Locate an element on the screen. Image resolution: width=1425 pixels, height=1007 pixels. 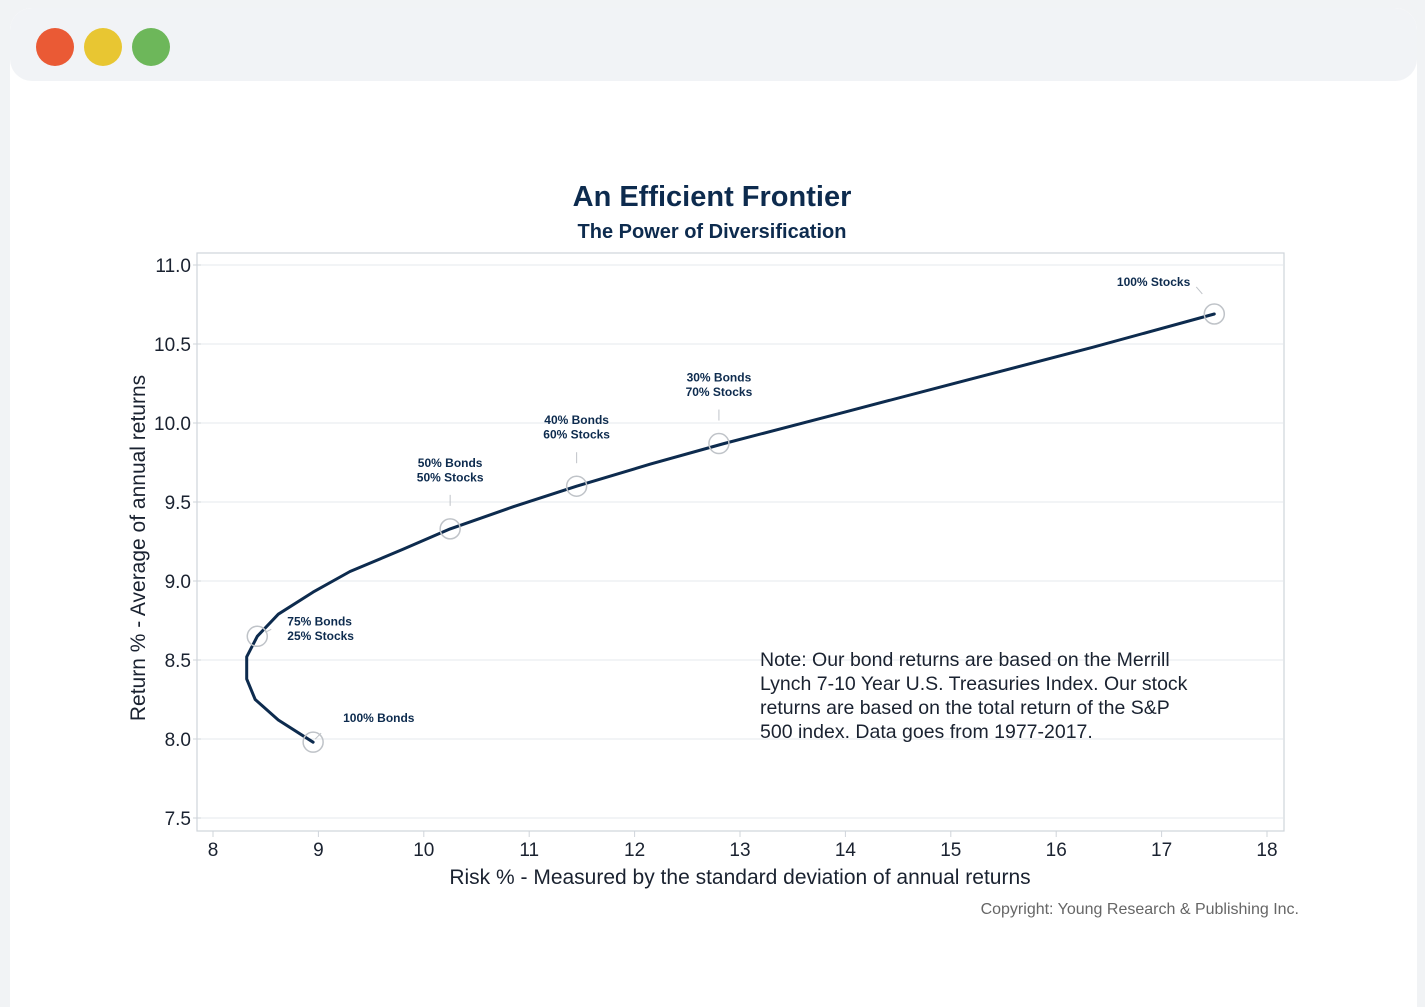
y-tick-label: 11.0 is located at coordinates (173, 266).